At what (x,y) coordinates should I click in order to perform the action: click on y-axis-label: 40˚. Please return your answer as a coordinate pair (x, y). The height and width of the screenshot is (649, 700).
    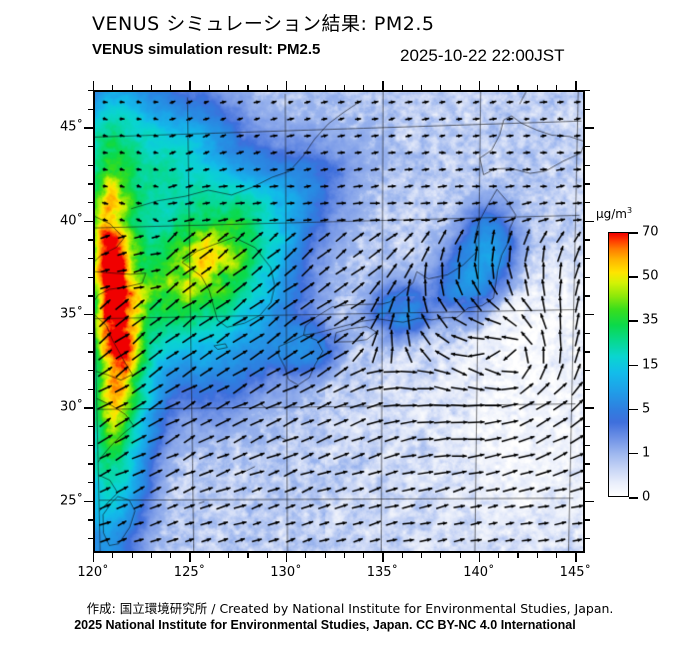
    Looking at the image, I should click on (71, 221).